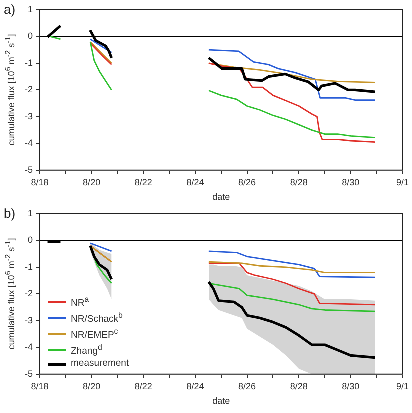 The height and width of the screenshot is (413, 412). I want to click on legend-label: NR$^{a}$, so click(80, 302).